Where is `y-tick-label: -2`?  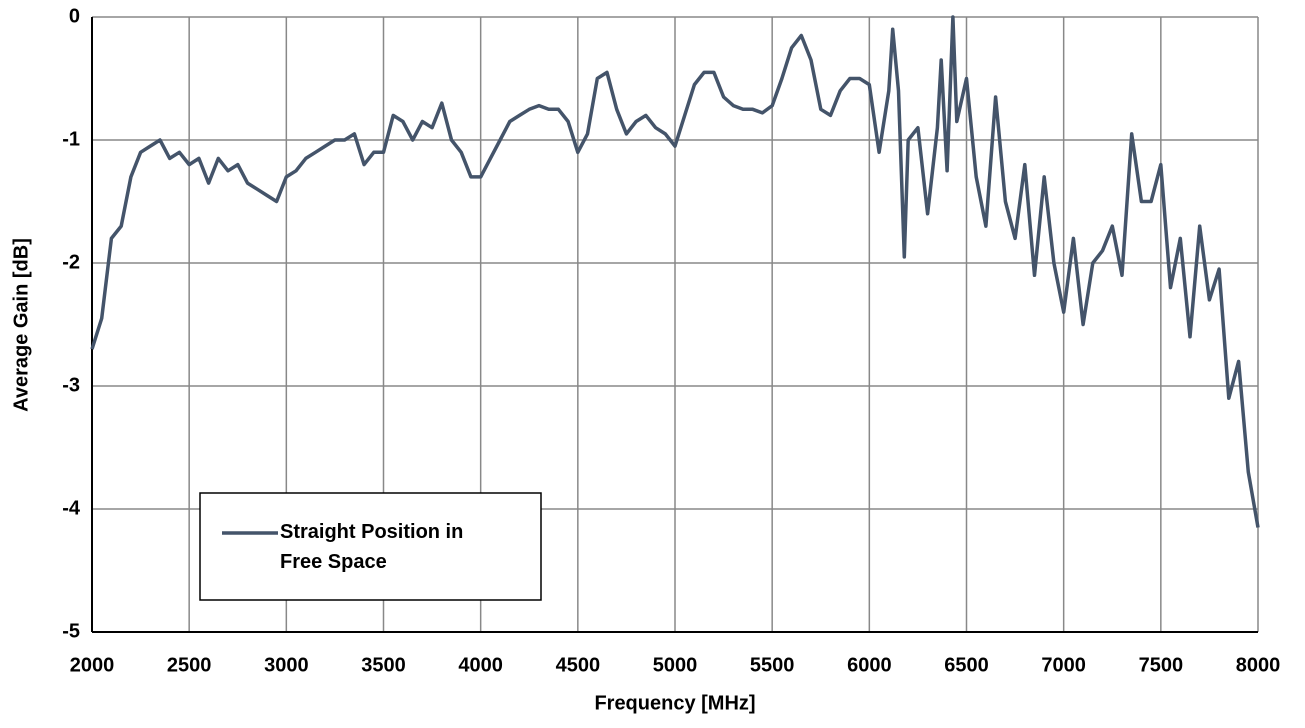
y-tick-label: -2 is located at coordinates (71, 262).